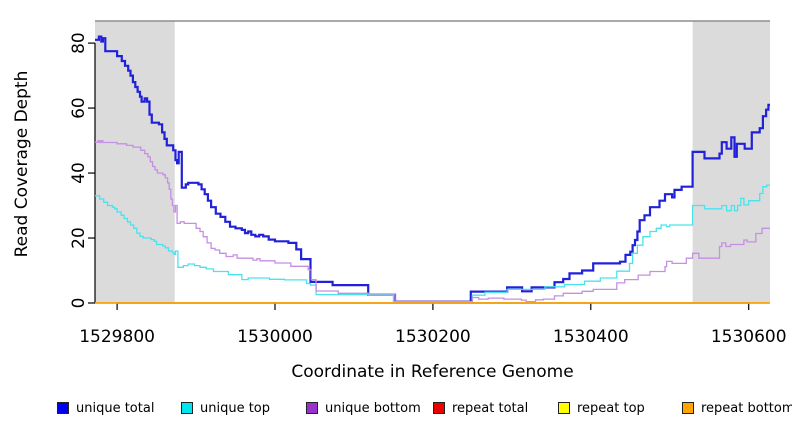 This screenshot has height=432, width=792. Describe the element at coordinates (688, 408) in the screenshot. I see `legend-swatch-repeat-bottom` at that location.